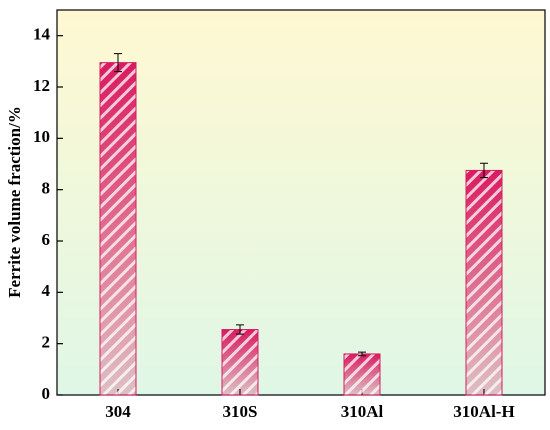  What do you see at coordinates (46, 290) in the screenshot?
I see `y-tick-label: 4` at bounding box center [46, 290].